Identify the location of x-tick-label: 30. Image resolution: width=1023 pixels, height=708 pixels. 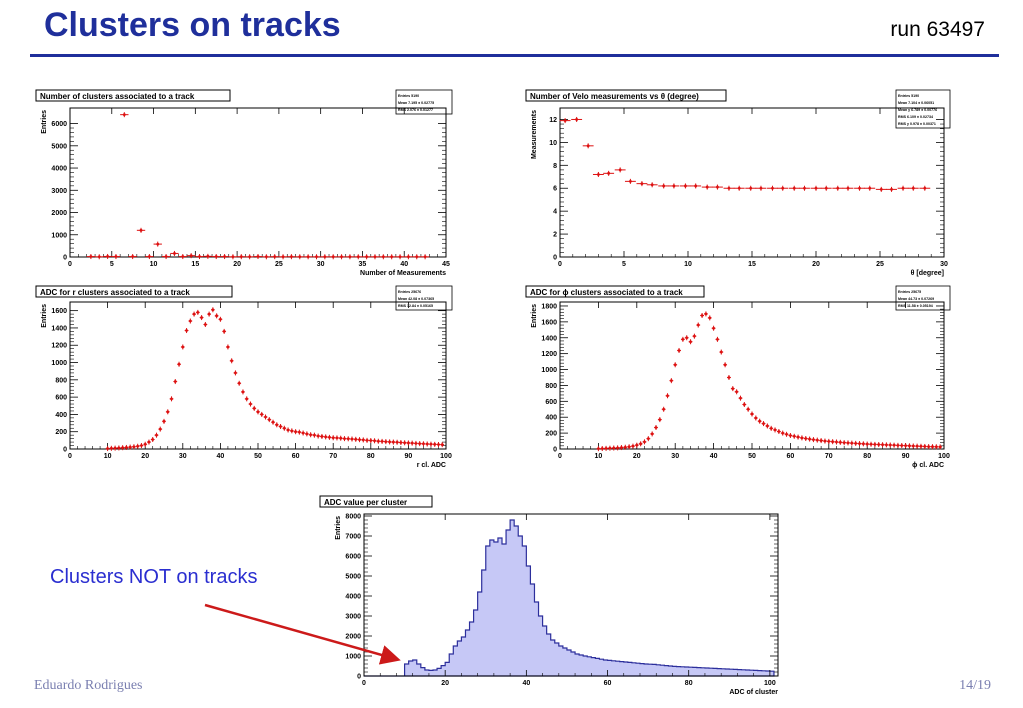
(321, 264).